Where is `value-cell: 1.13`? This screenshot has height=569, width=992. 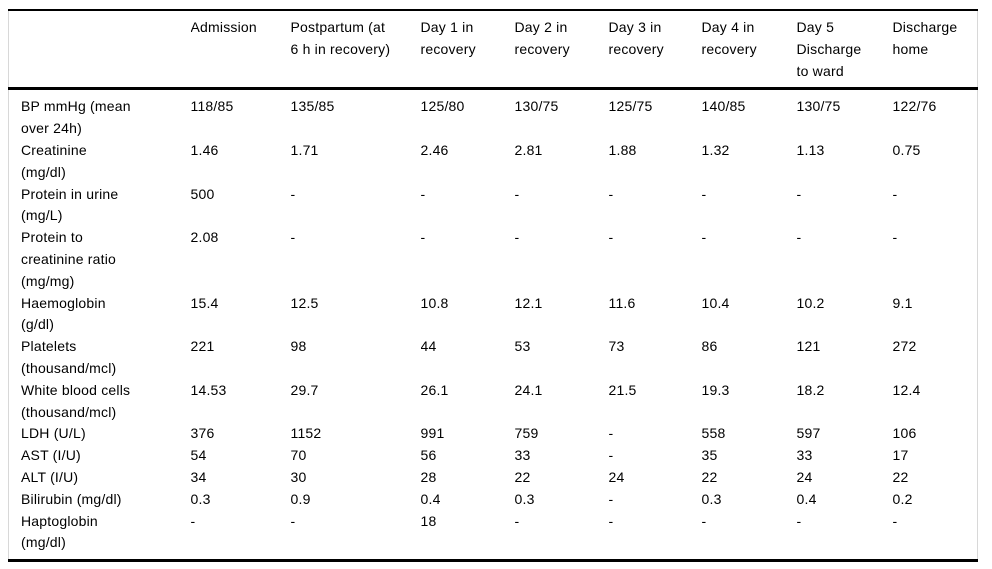 value-cell: 1.13 is located at coordinates (810, 149).